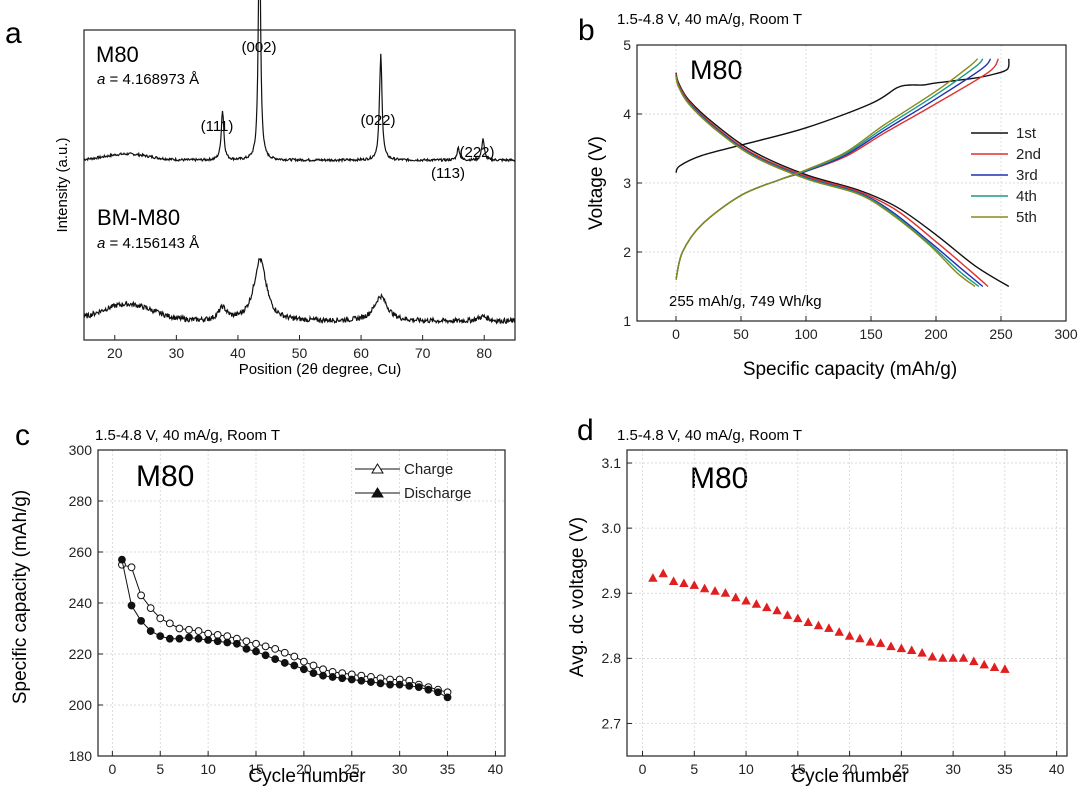  Describe the element at coordinates (612, 463) in the screenshot. I see `panel-d-y-tick-label: 3.1` at that location.